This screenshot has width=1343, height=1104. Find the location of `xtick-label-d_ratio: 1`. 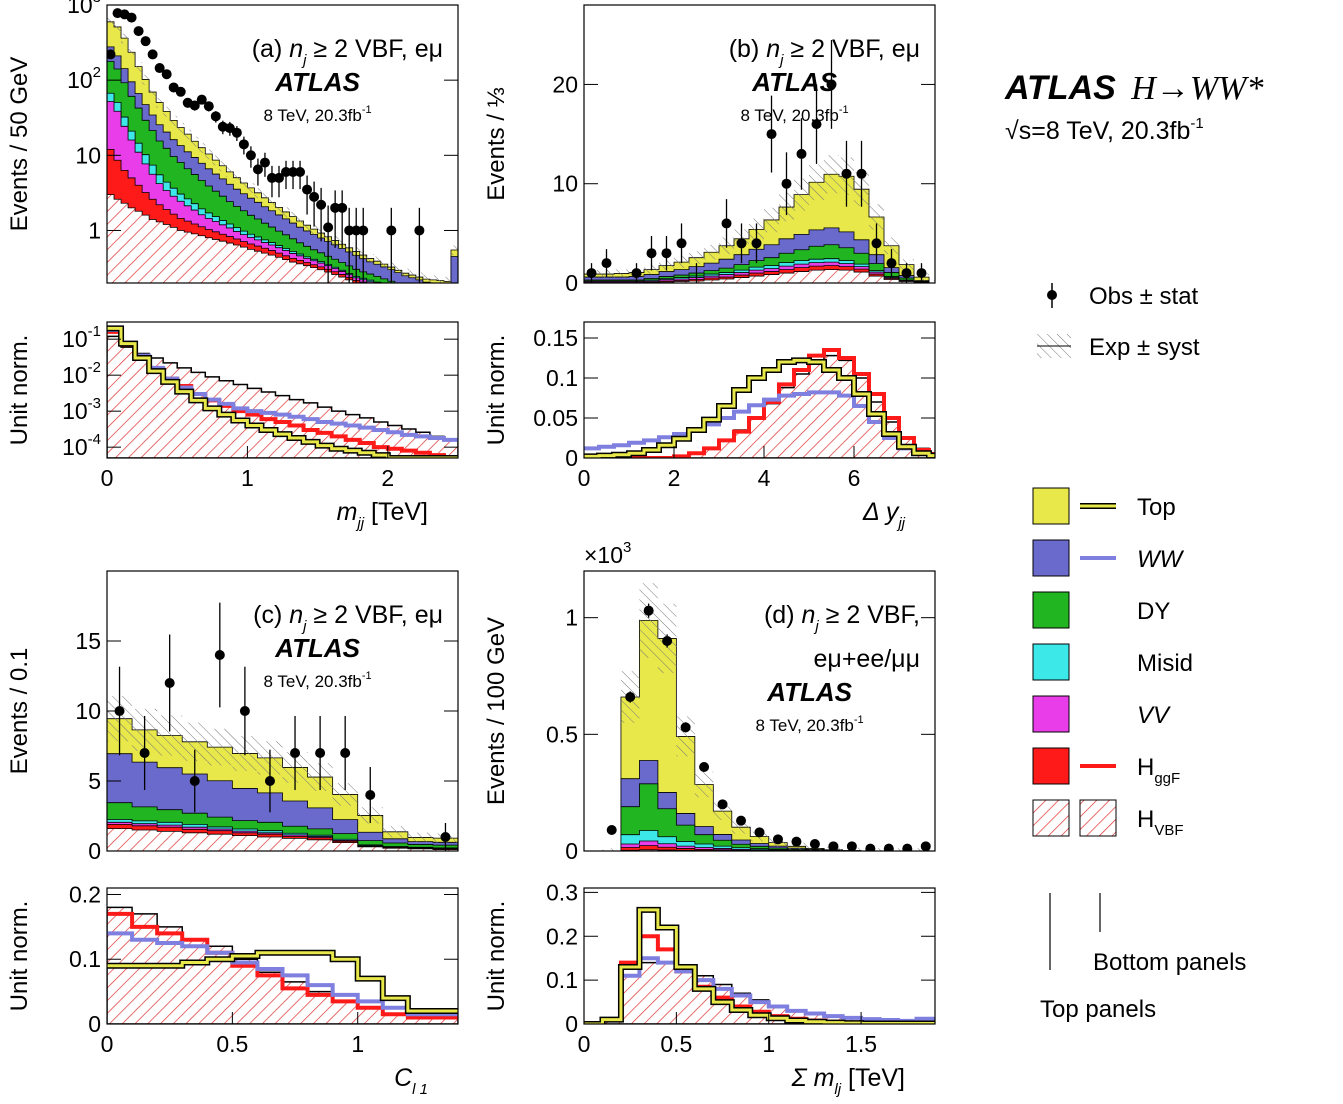

xtick-label-d_ratio: 1 is located at coordinates (768, 1044).